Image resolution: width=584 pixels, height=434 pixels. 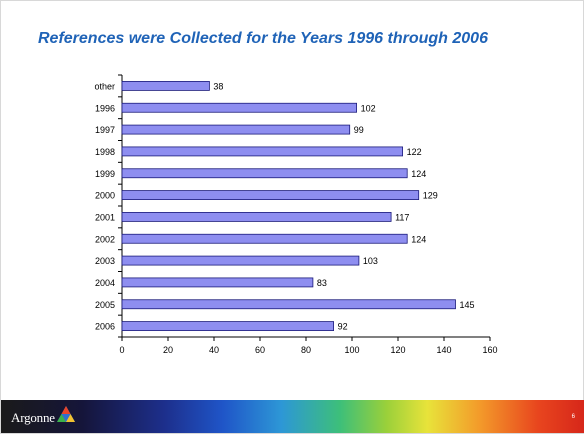 What do you see at coordinates (306, 350) in the screenshot?
I see `x-tick-label: 80` at bounding box center [306, 350].